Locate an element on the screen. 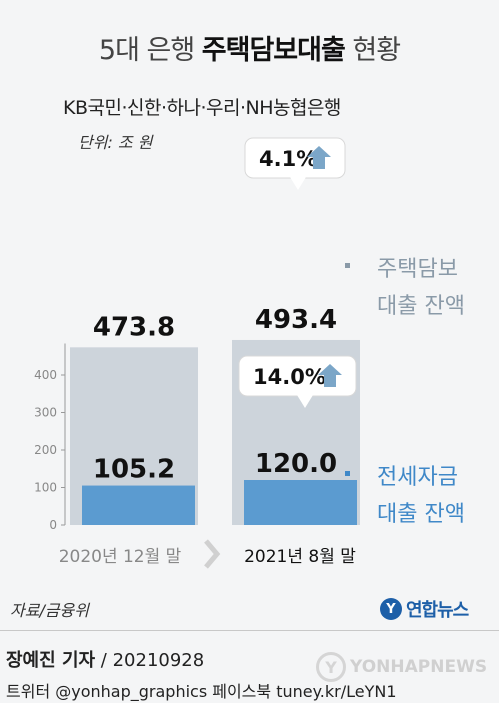 This screenshot has height=703, width=499. value-label-jeonse: 120.0 is located at coordinates (296, 464).